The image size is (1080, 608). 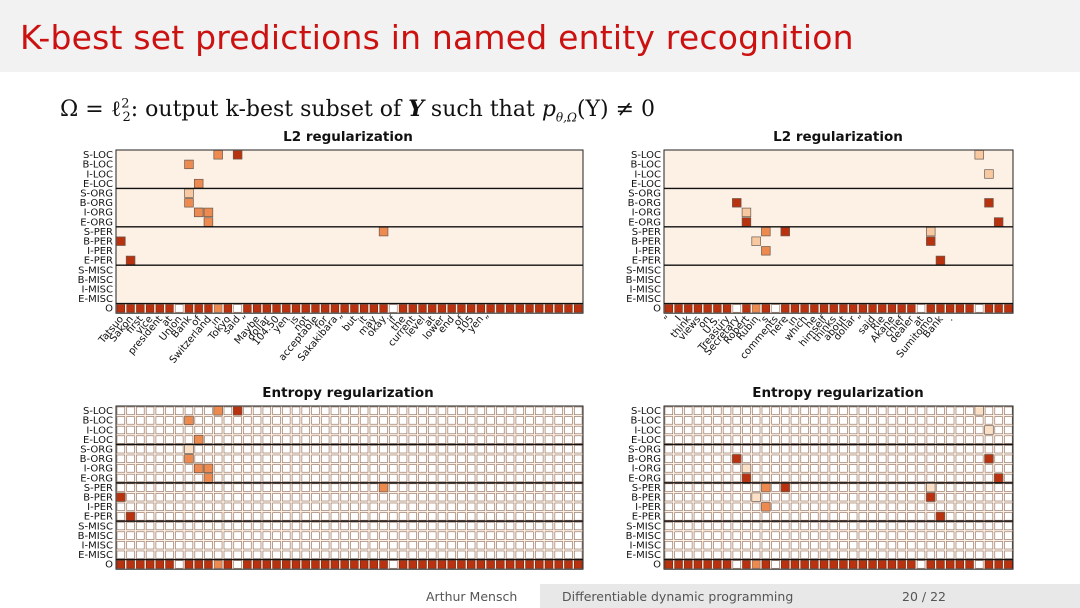 What do you see at coordinates (95, 299) in the screenshot?
I see `row-label: E-MISC` at bounding box center [95, 299].